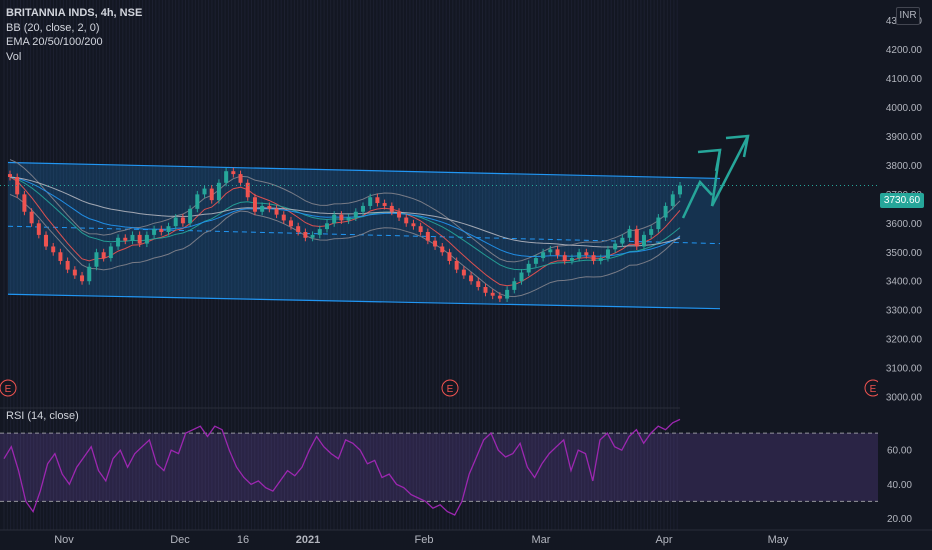 Image resolution: width=932 pixels, height=550 pixels. Describe the element at coordinates (904, 79) in the screenshot. I see `price-tick-label: 4100.00` at that location.